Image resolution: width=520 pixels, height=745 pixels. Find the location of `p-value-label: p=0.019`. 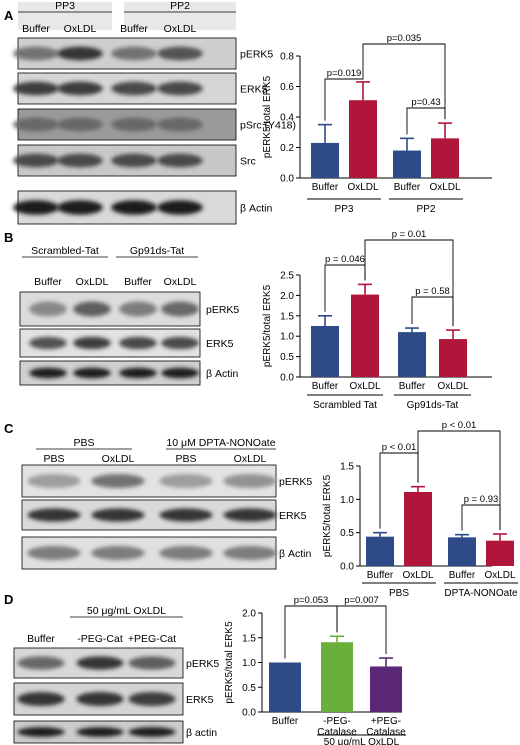

p-value-label: p=0.019 is located at coordinates (344, 73).